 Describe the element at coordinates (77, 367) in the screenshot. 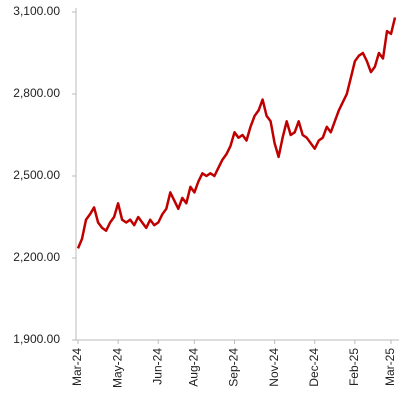

I see `x-tick-label: Mar-24` at that location.